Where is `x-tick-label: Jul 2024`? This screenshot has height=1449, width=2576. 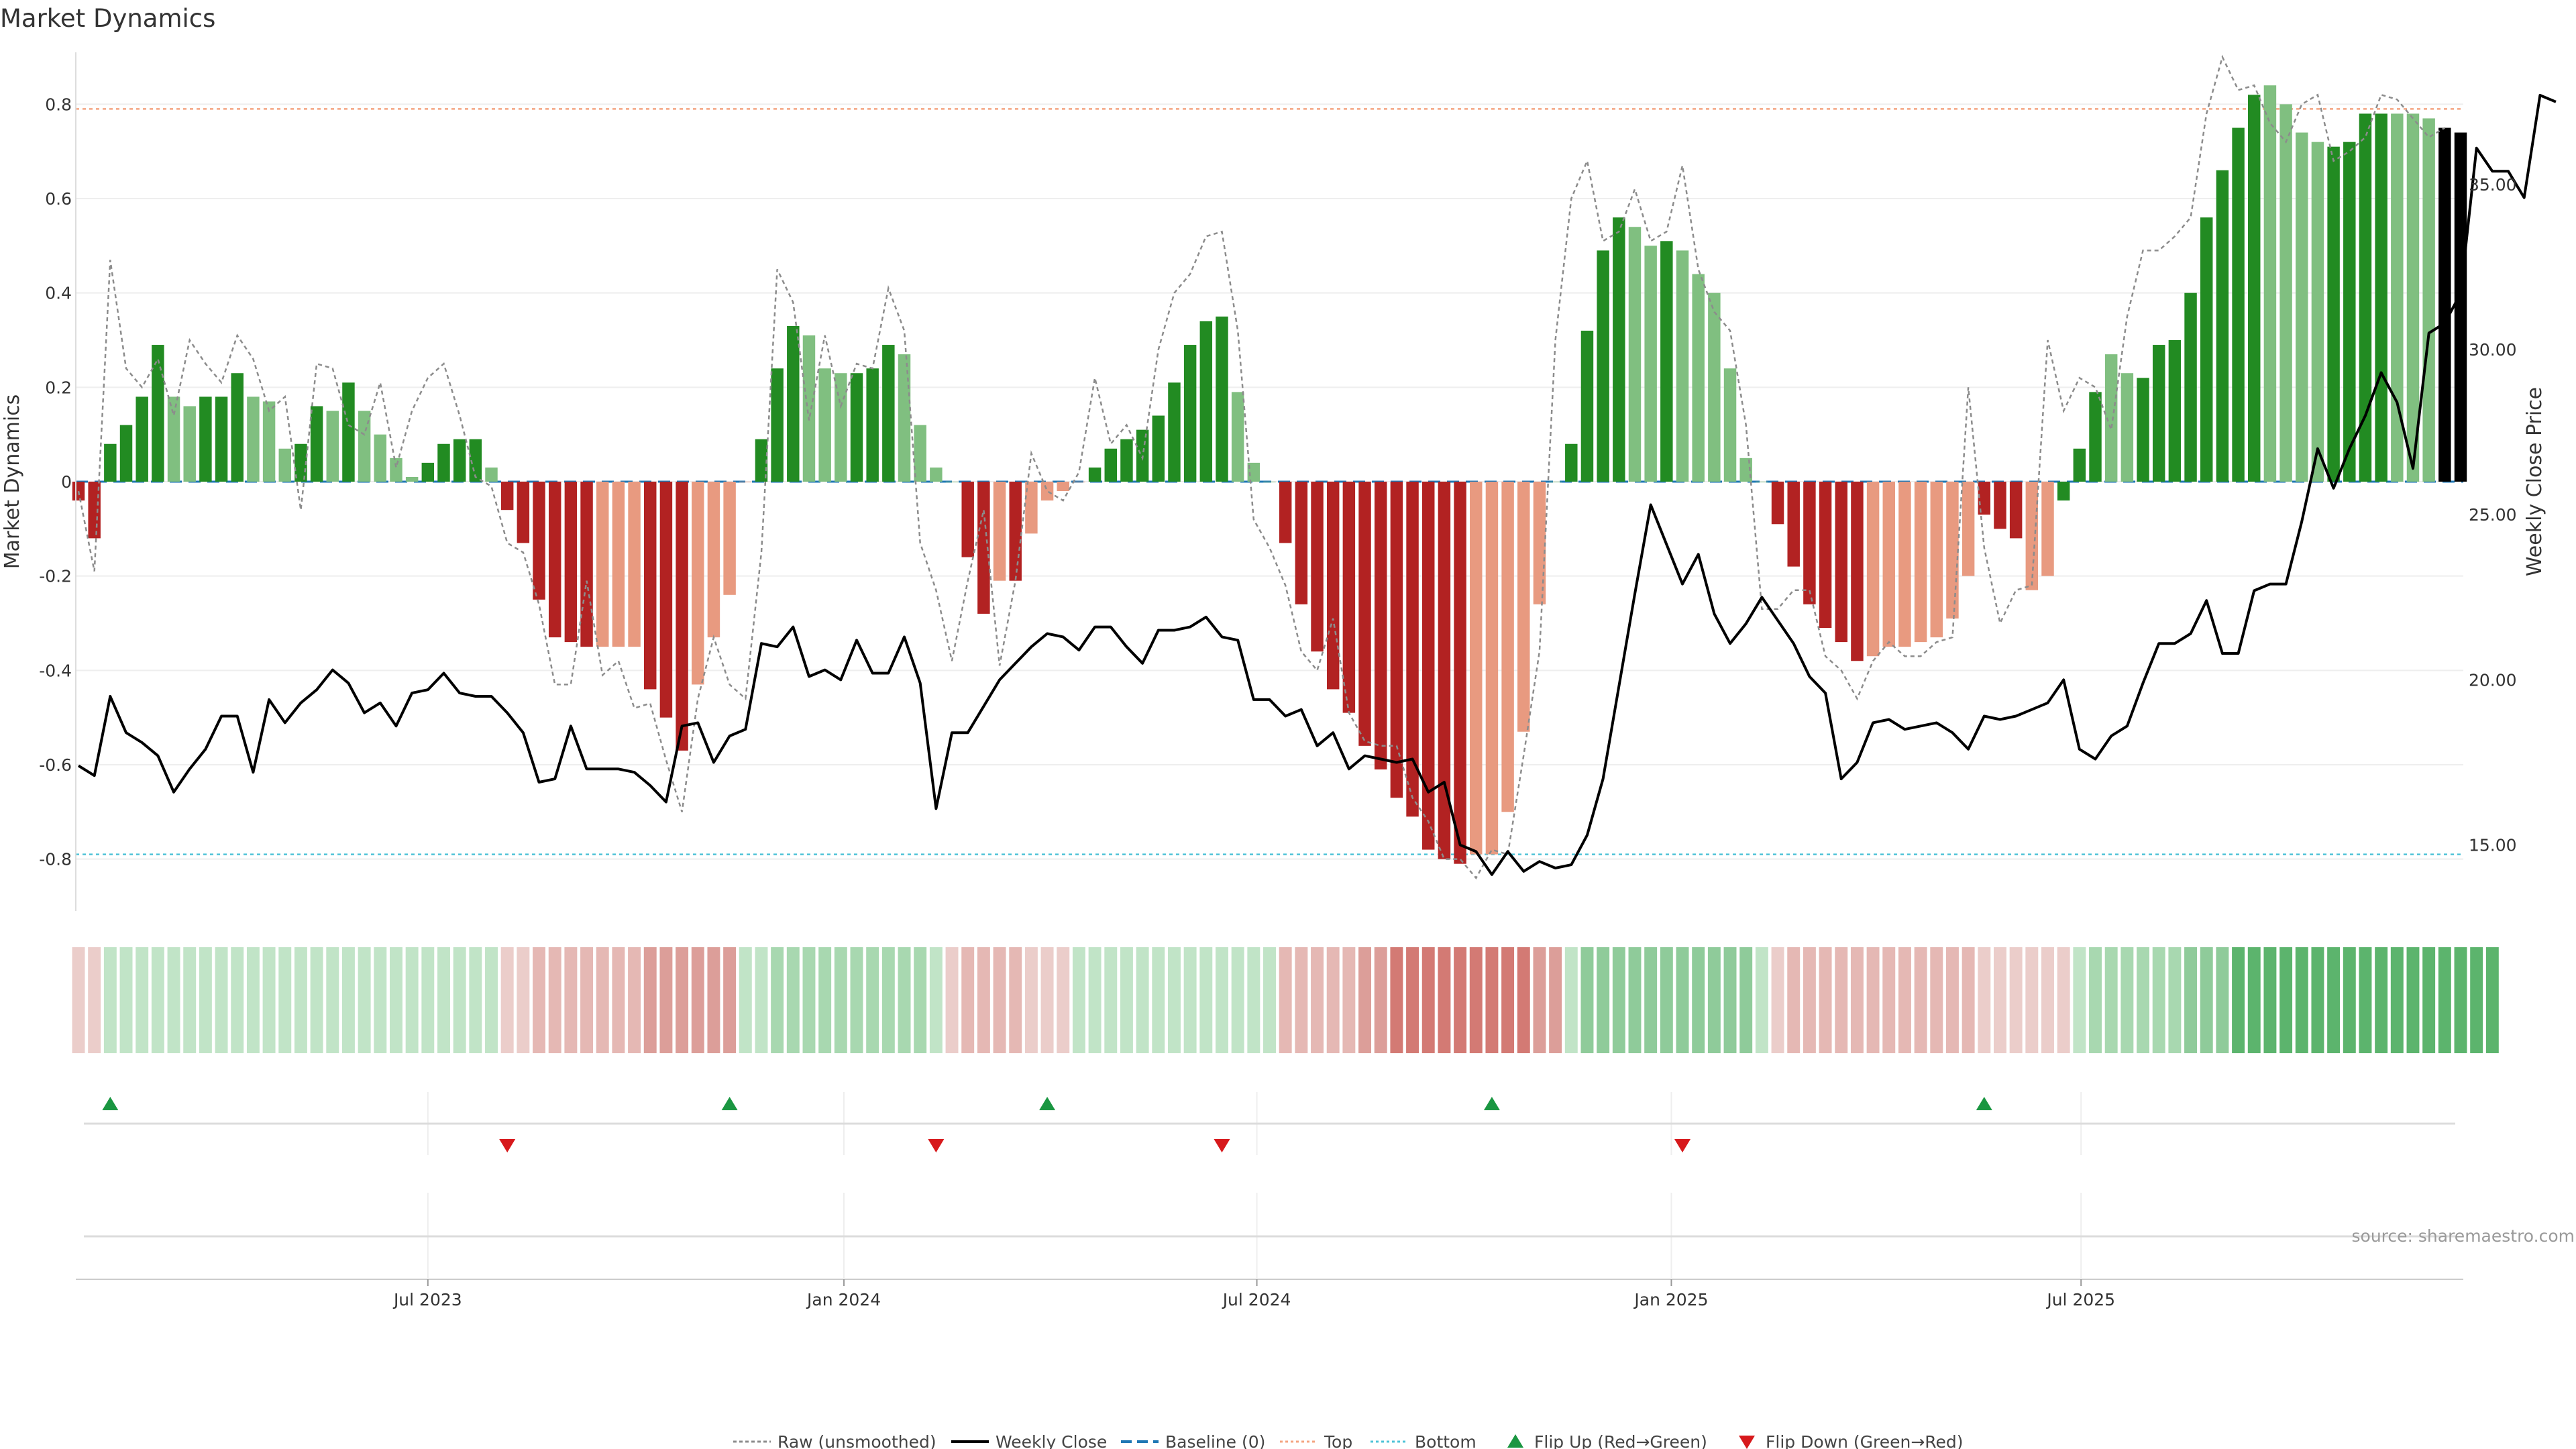
x-tick-label: Jul 2024 is located at coordinates (1256, 1299).